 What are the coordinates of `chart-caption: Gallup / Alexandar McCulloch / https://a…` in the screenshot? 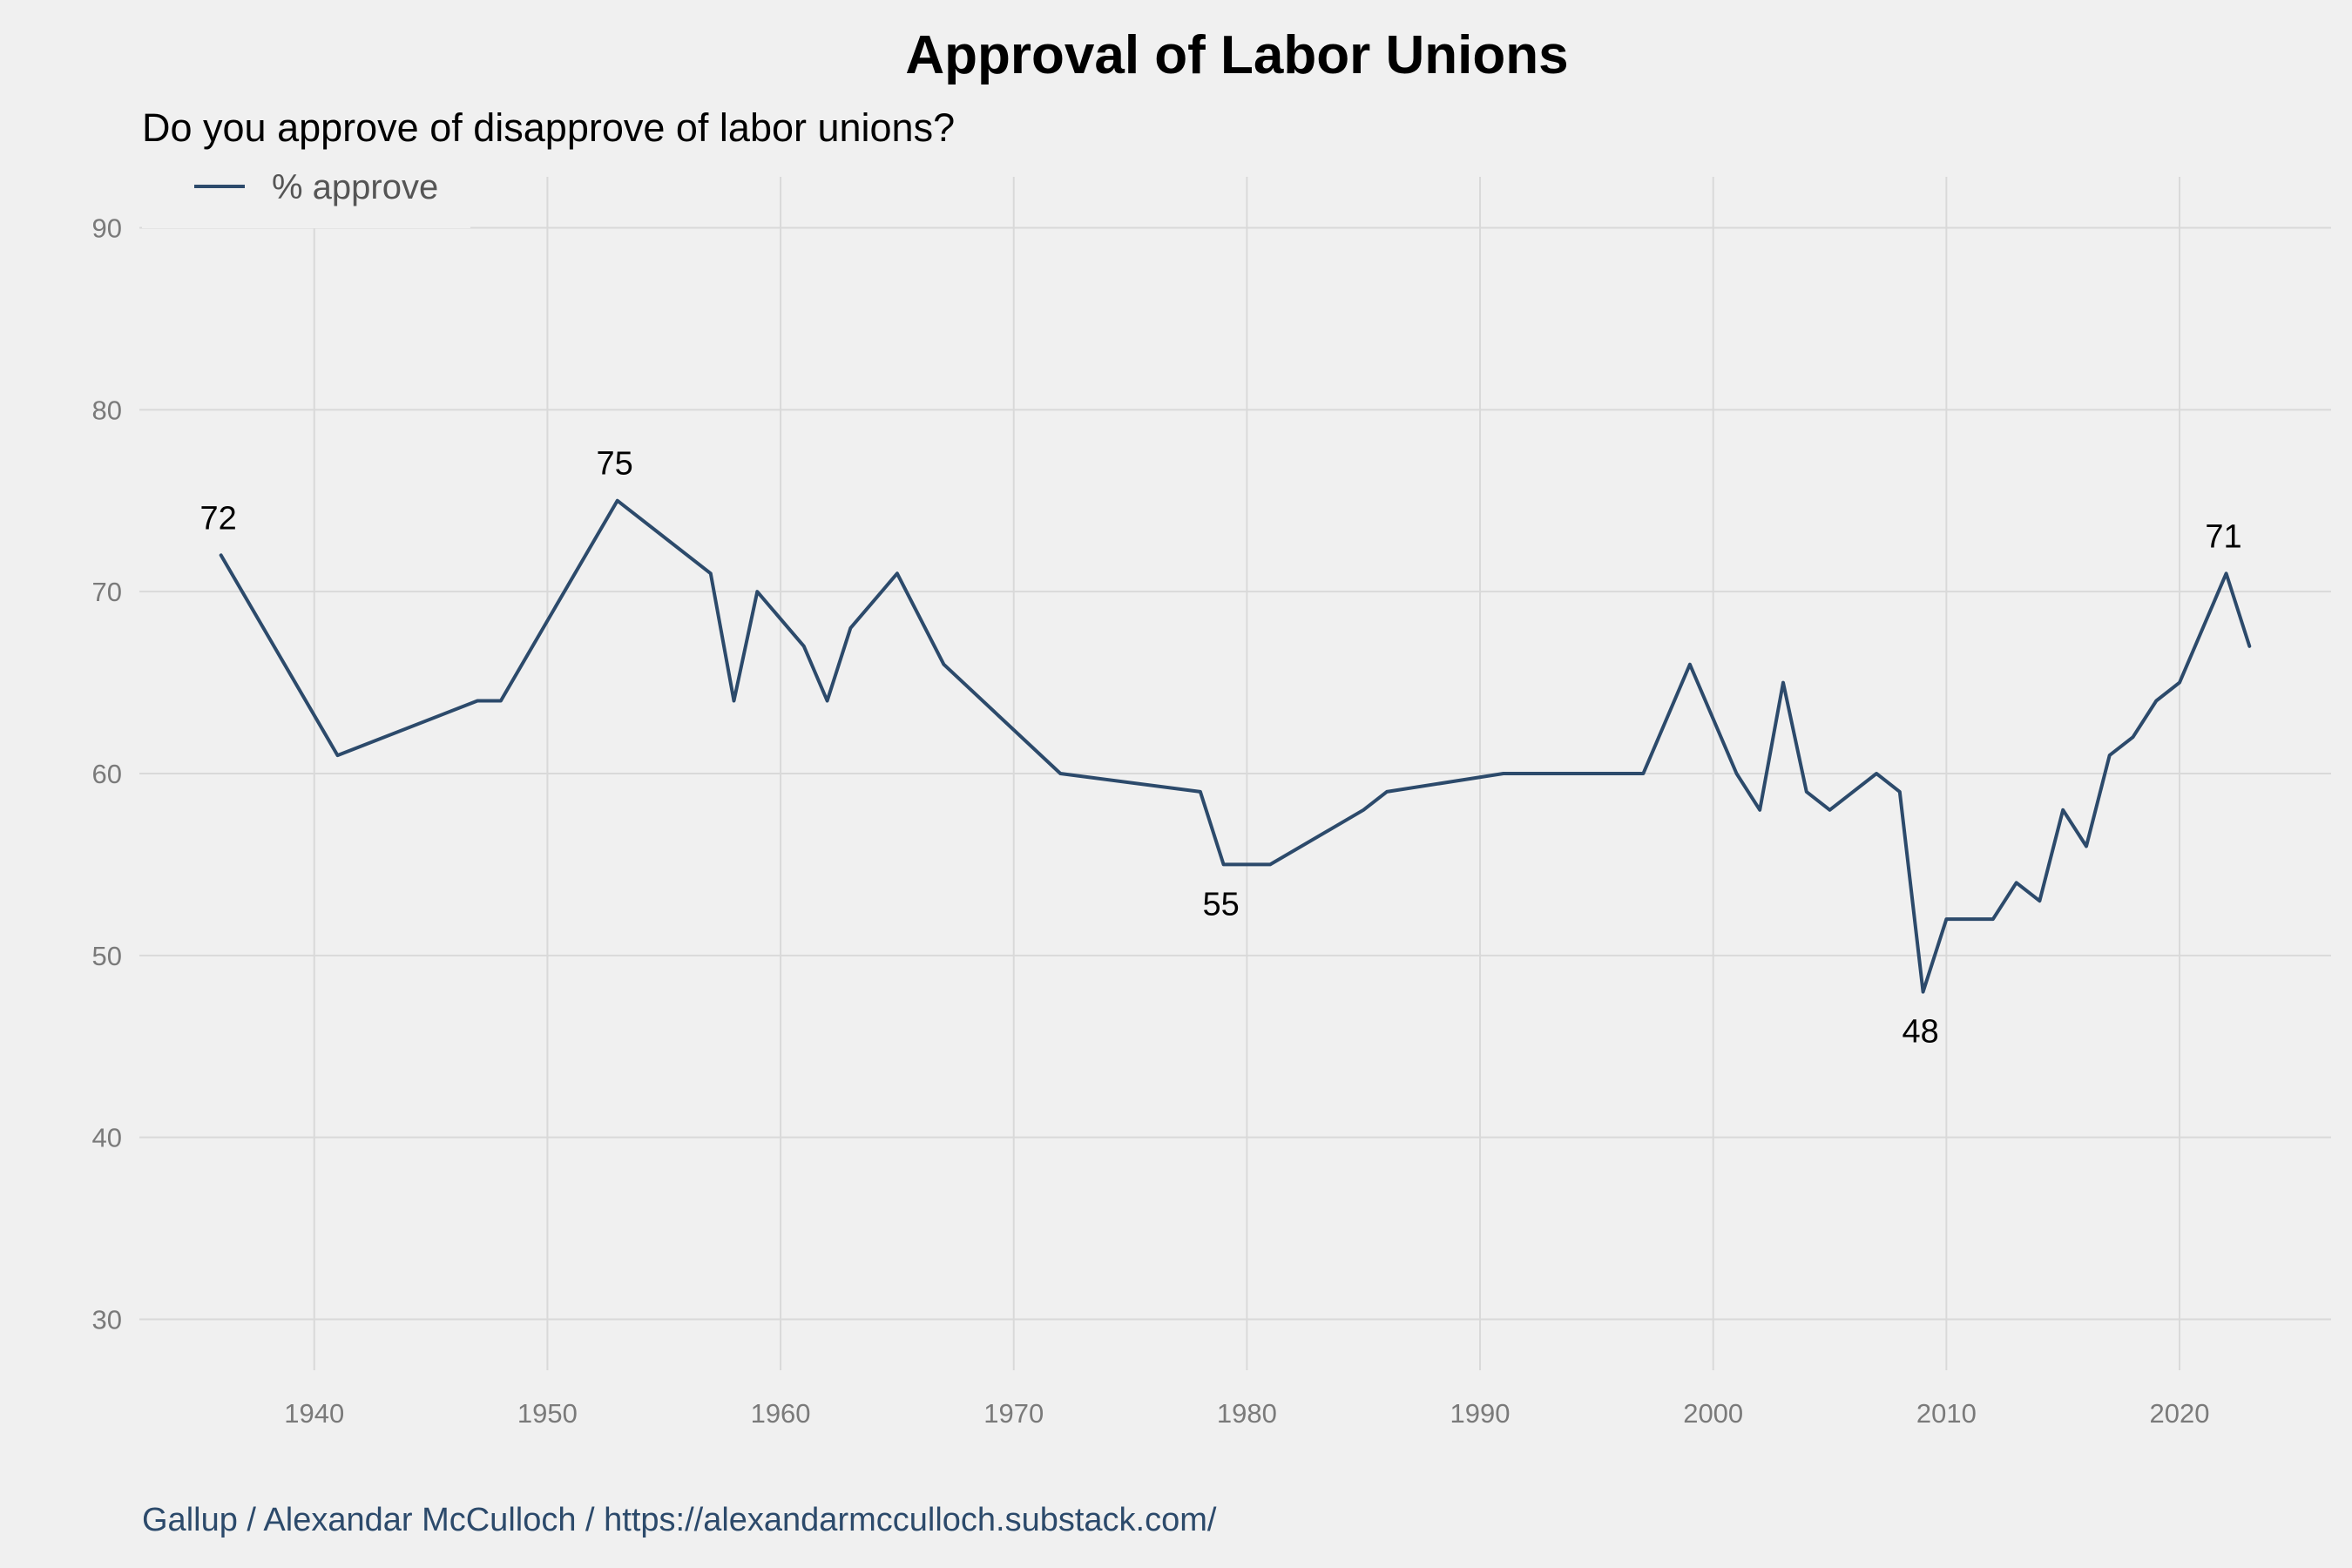 It's located at (679, 1520).